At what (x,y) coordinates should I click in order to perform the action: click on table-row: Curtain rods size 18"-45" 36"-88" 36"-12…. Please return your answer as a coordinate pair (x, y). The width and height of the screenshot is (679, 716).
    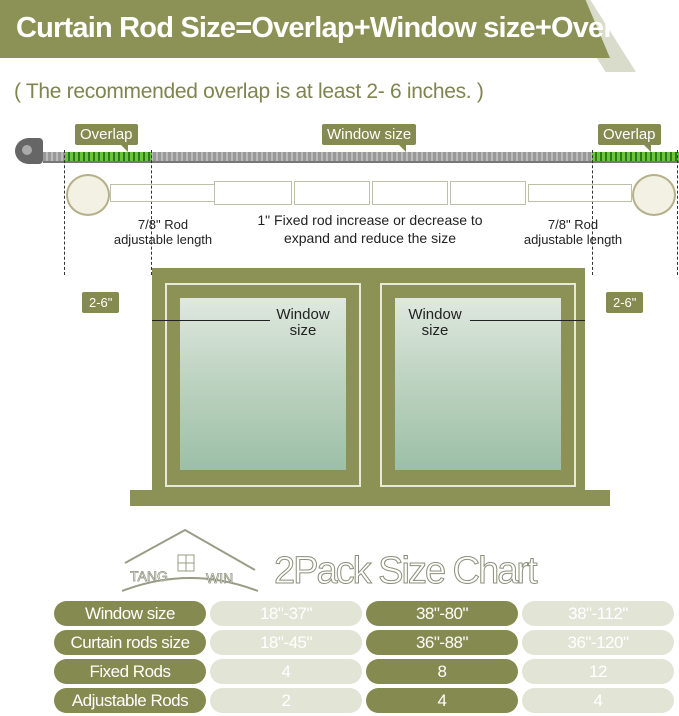
    Looking at the image, I should click on (364, 642).